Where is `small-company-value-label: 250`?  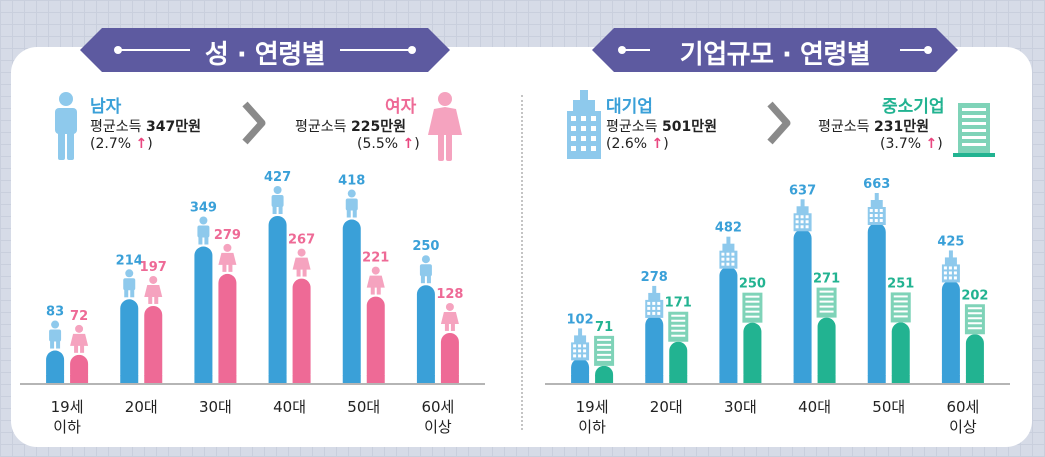 small-company-value-label: 250 is located at coordinates (752, 284).